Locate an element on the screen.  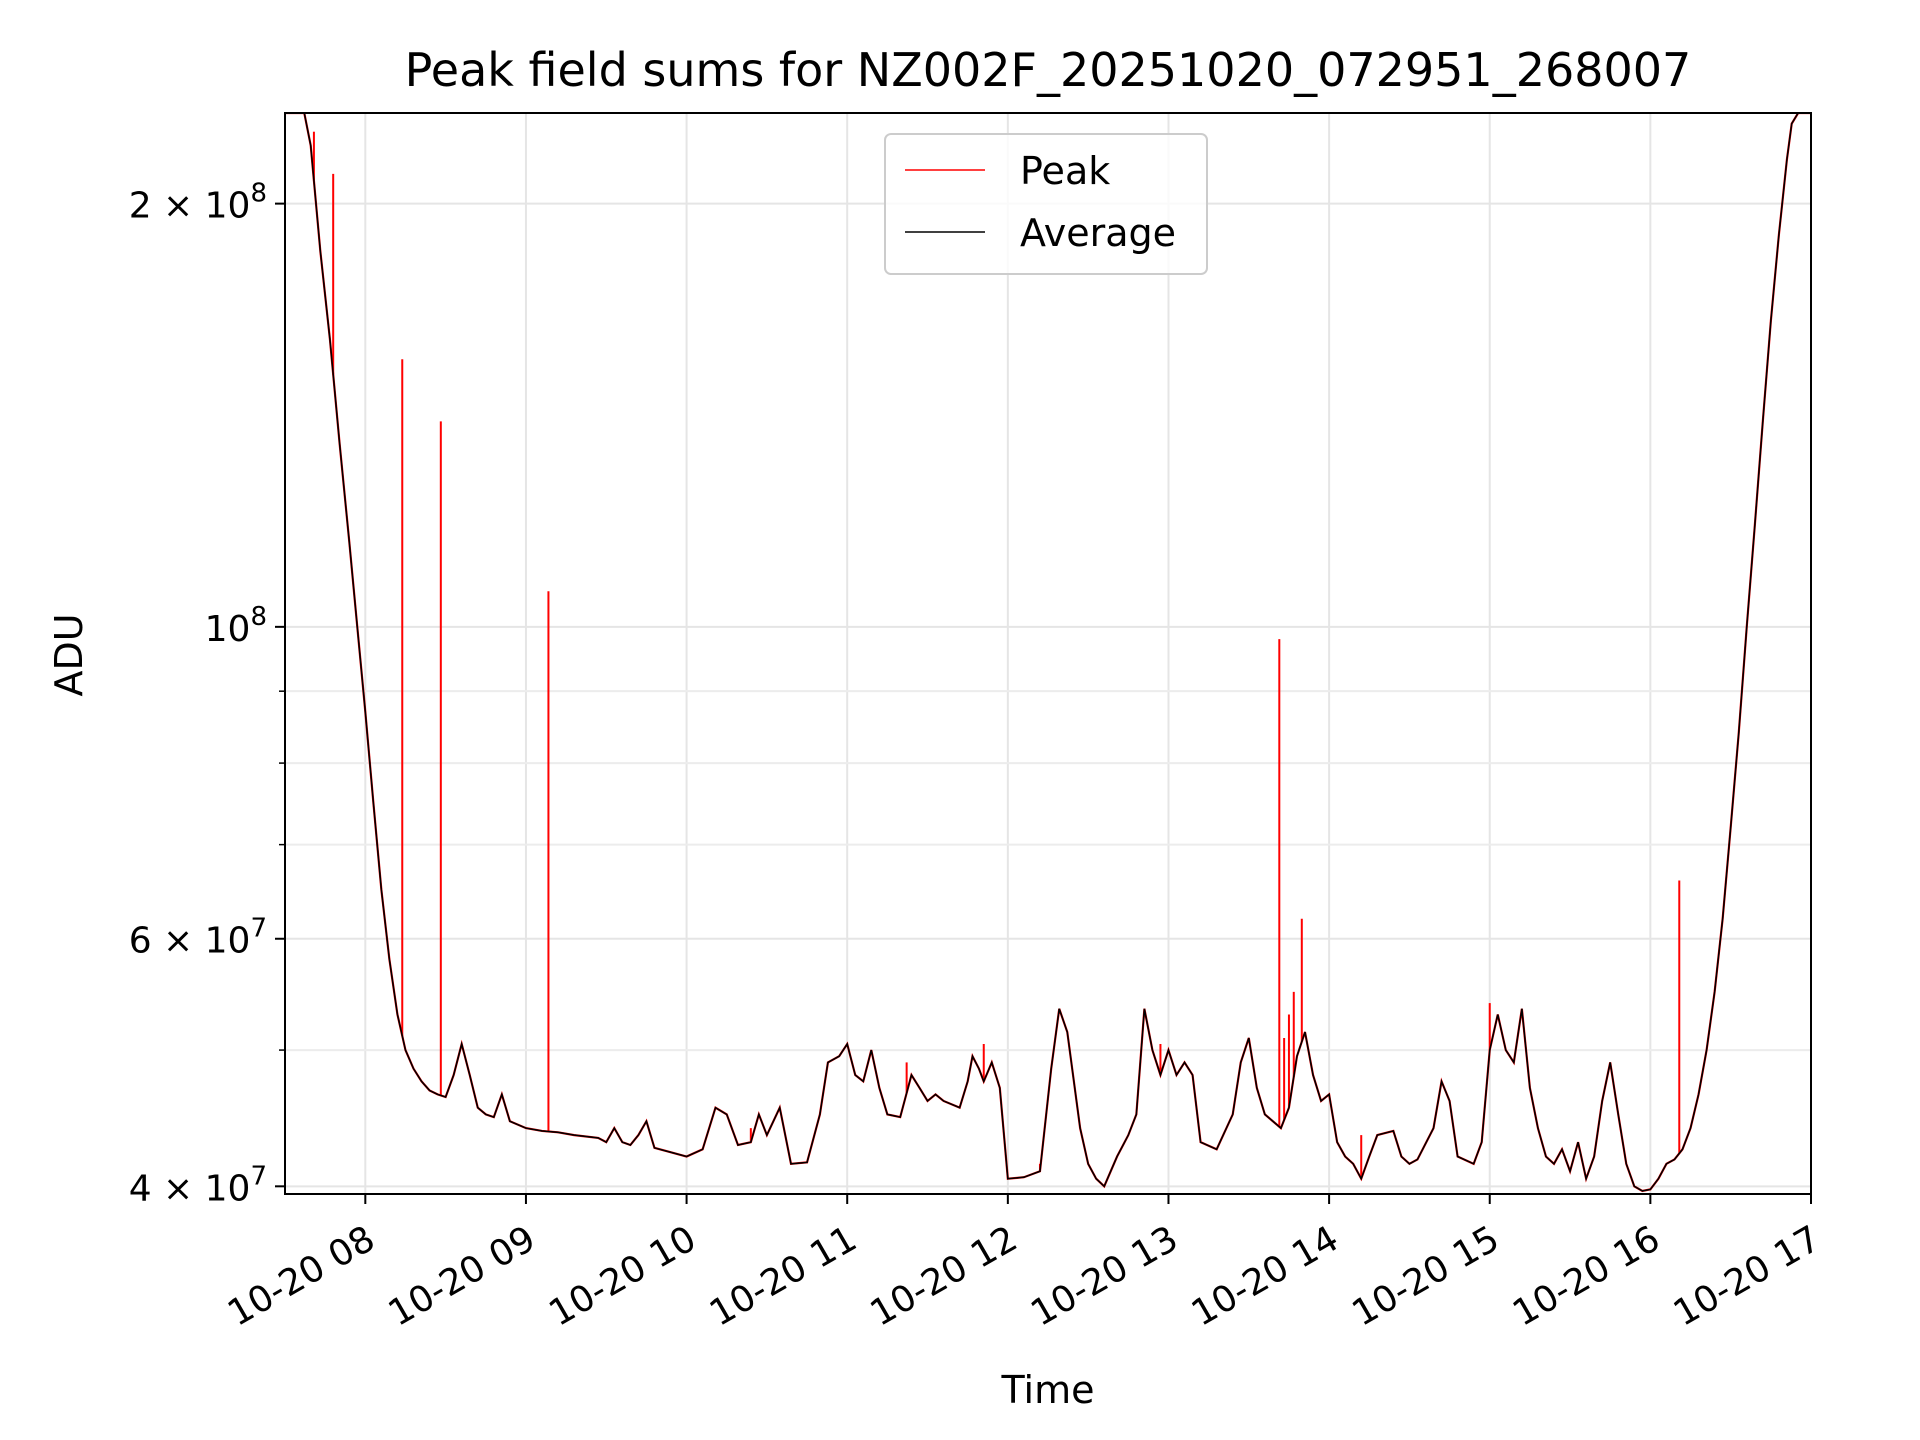
legend-peak-label: Peak is located at coordinates (1065, 171).